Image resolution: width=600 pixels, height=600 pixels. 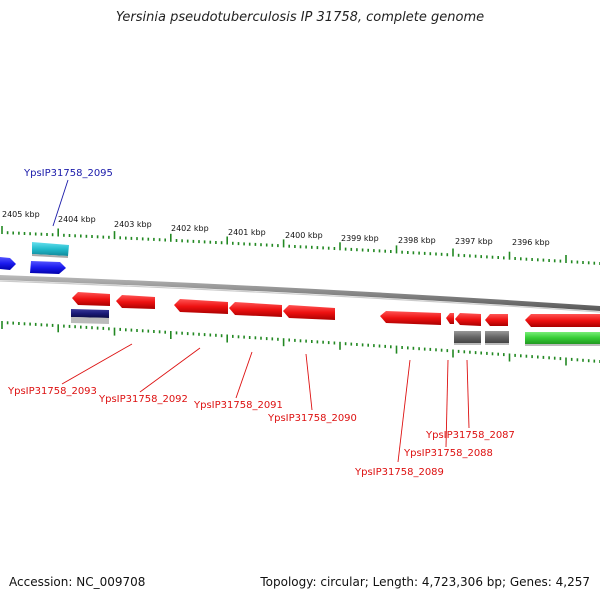 What do you see at coordinates (417, 240) in the screenshot?
I see `kbp-label-2398: 2398 kbp` at bounding box center [417, 240].